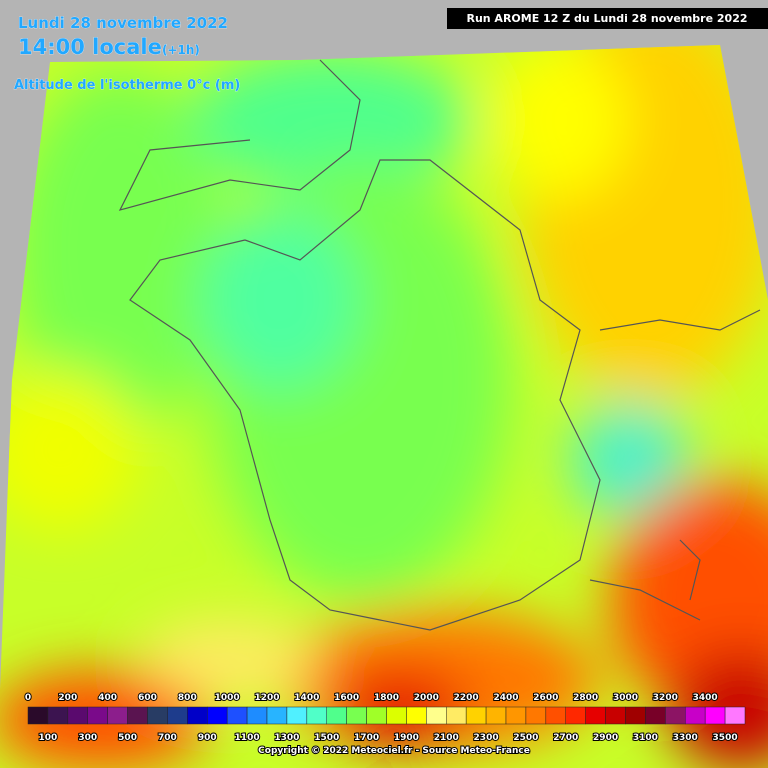 The image size is (768, 768). I want to click on legend-label: 1100, so click(247, 738).